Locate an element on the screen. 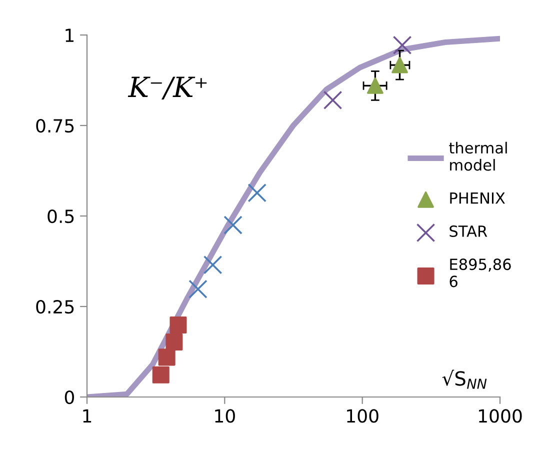 The image size is (535, 452). x-axis-title: √S$_{NN}$ is located at coordinates (464, 379).